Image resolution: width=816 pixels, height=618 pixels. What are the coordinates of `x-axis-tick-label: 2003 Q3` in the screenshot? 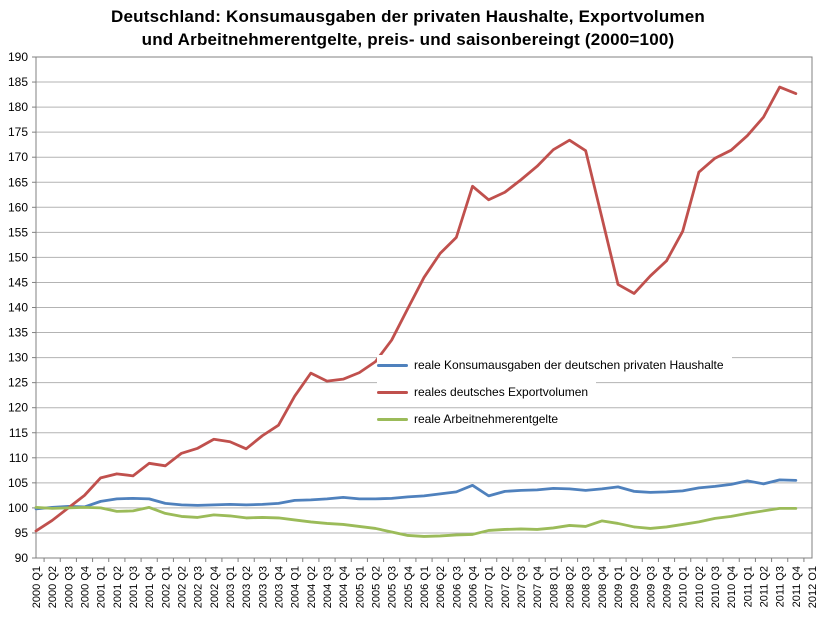 It's located at (263, 587).